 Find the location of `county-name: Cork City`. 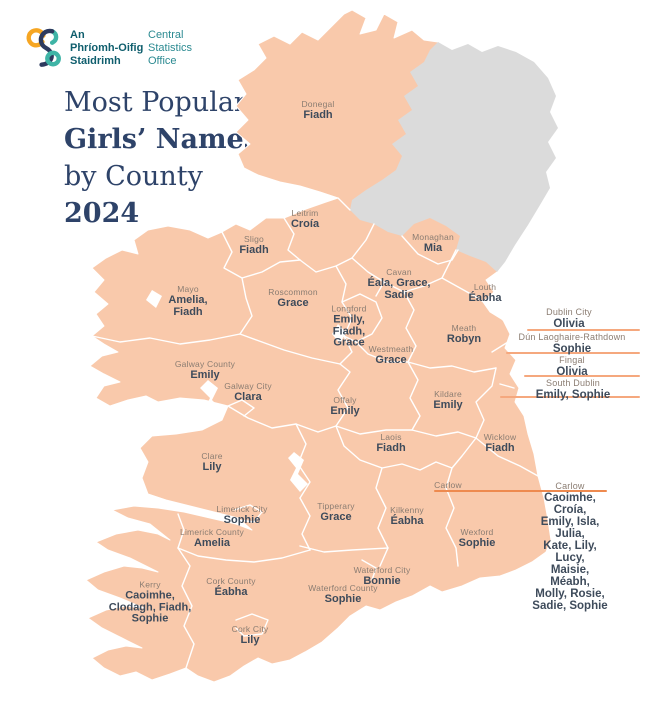

county-name: Cork City is located at coordinates (250, 628).